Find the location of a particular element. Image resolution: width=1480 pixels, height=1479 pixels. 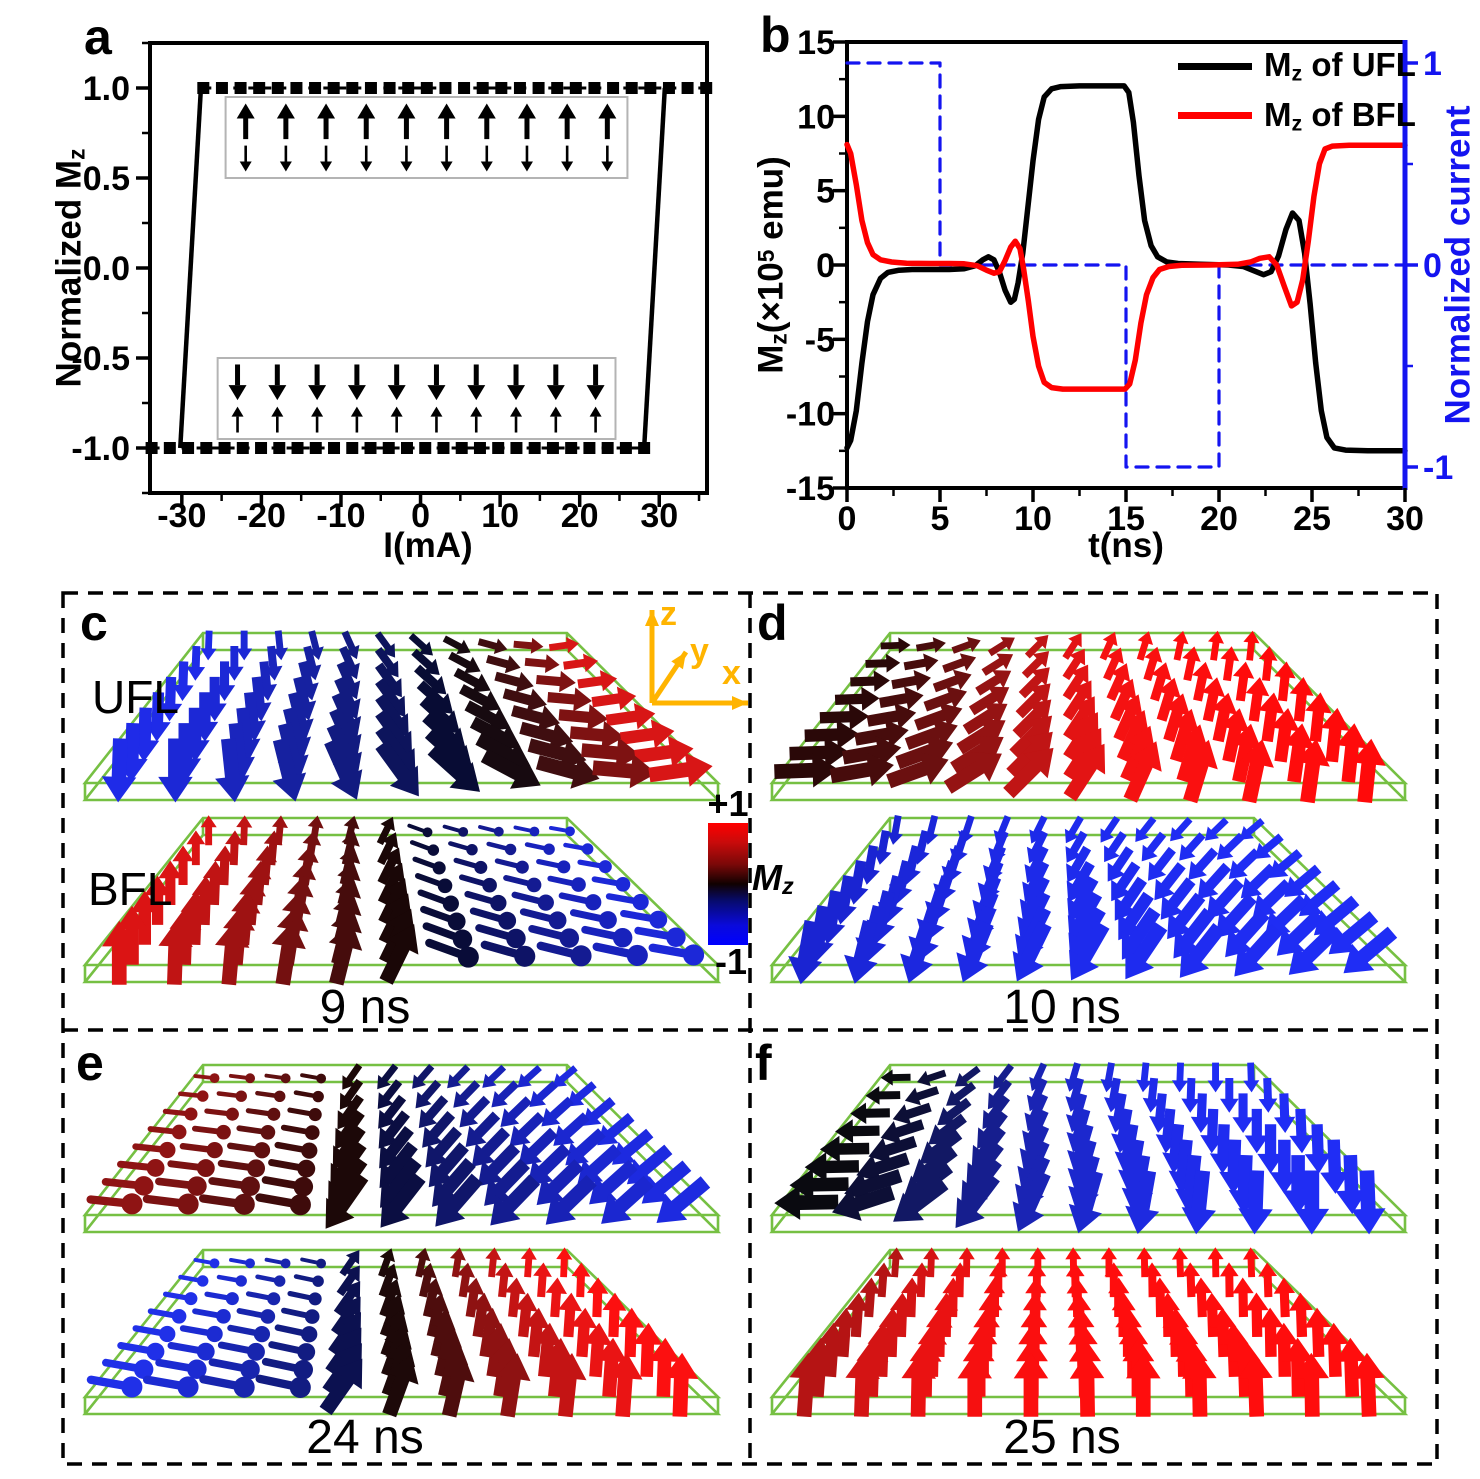

layer-label-bfl: BFL is located at coordinates (130, 889).